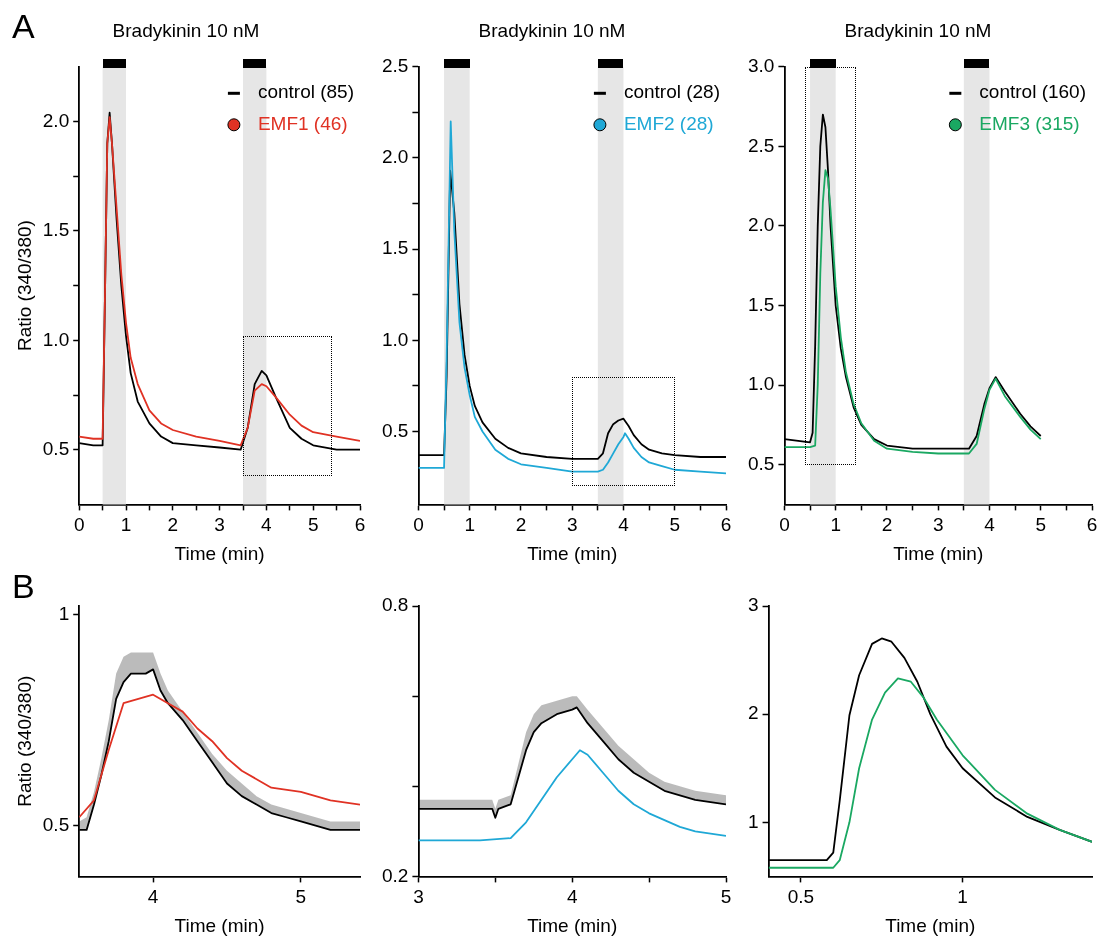 Image resolution: width=1114 pixels, height=949 pixels. Describe the element at coordinates (1033, 92) in the screenshot. I see `legend-label: control (160)` at that location.